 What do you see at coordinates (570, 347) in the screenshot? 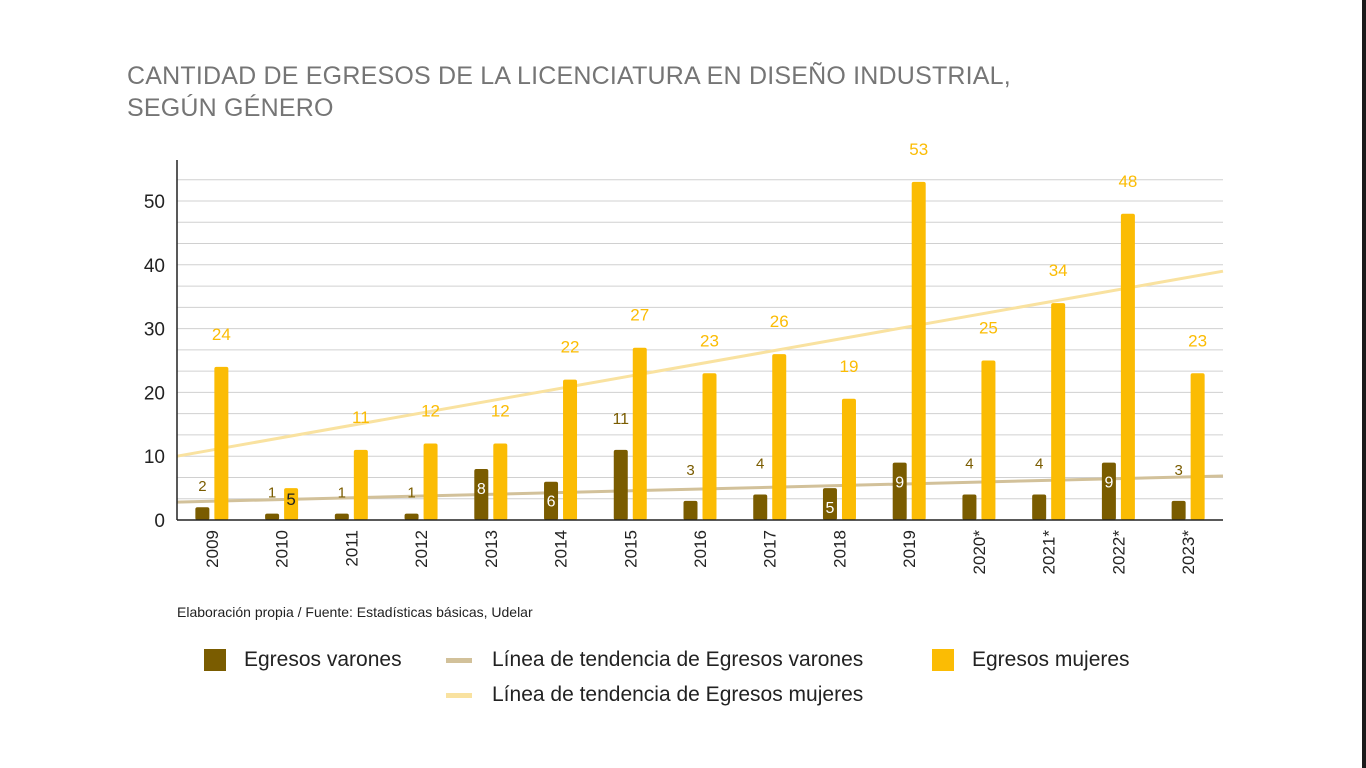
I see `data-label-mujeres-2014: 22` at bounding box center [570, 347].